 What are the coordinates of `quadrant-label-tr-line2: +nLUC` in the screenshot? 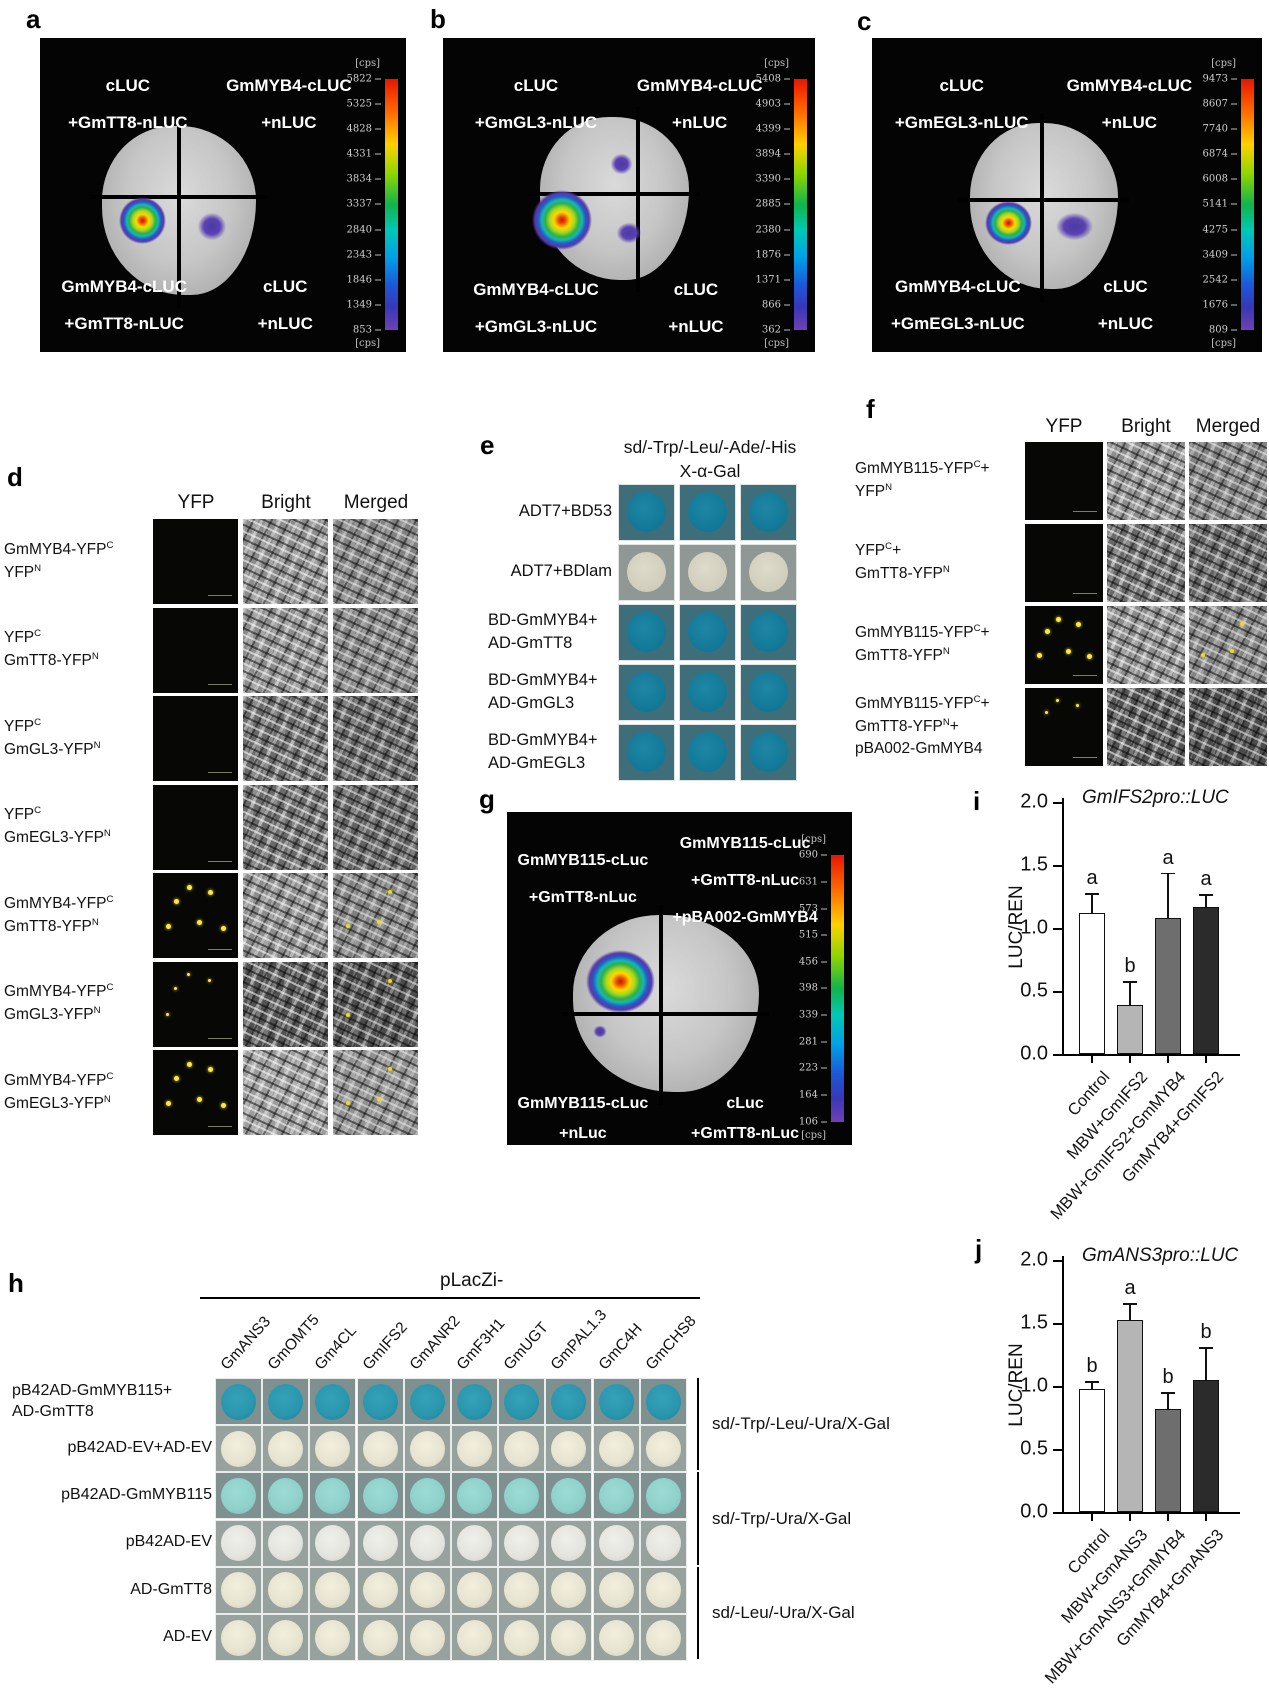 It's located at (700, 123).